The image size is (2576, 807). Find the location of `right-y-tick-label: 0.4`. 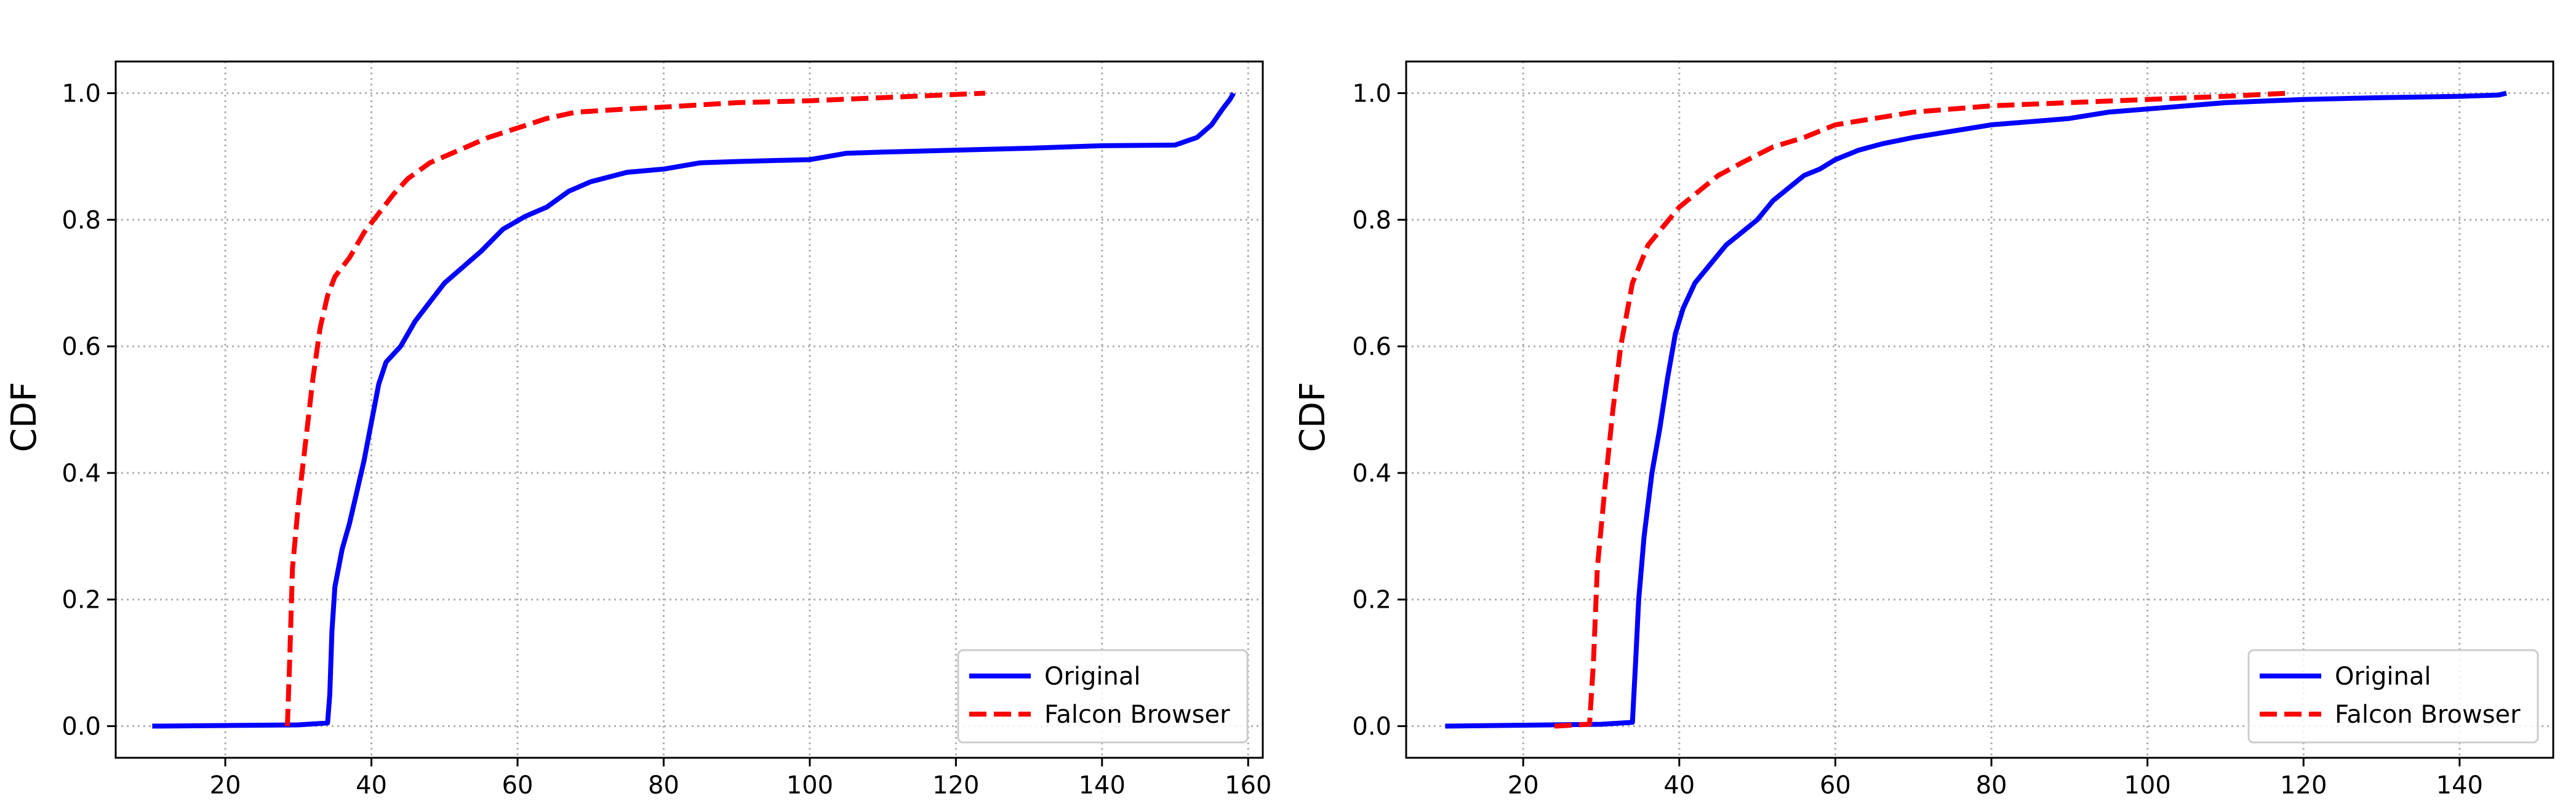

right-y-tick-label: 0.4 is located at coordinates (1371, 473).